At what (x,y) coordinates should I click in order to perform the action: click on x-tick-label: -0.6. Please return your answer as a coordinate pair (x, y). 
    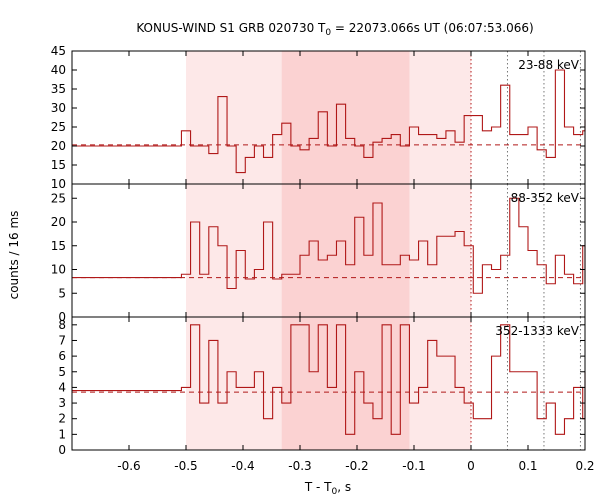
    Looking at the image, I should click on (128, 466).